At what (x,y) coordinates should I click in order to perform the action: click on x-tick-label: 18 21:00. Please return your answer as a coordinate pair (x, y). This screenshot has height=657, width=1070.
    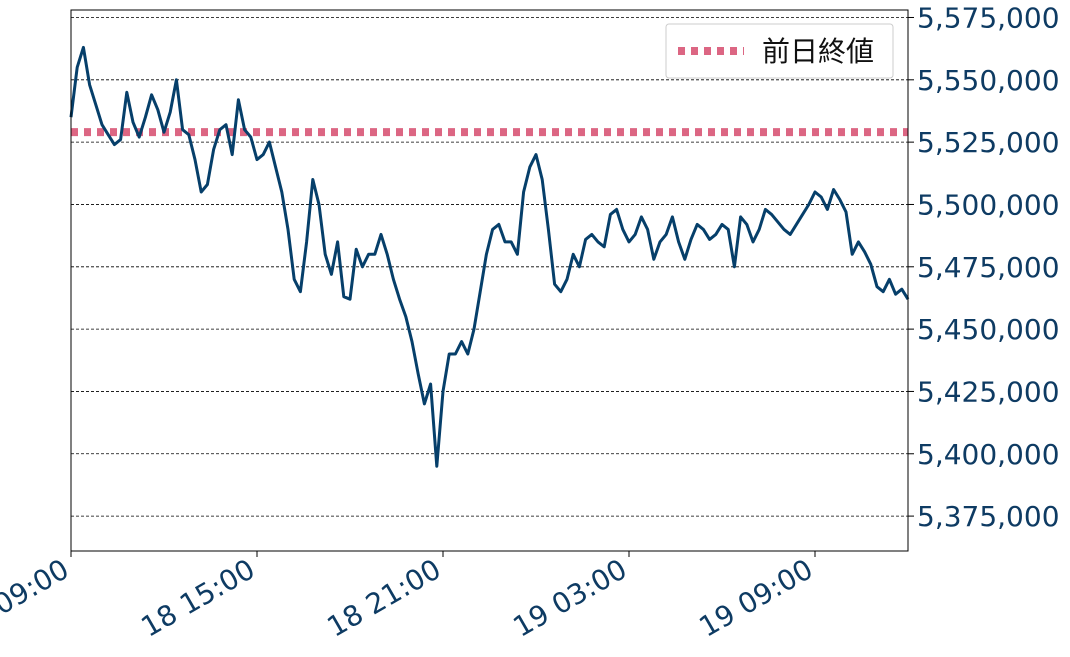
    Looking at the image, I should click on (384, 597).